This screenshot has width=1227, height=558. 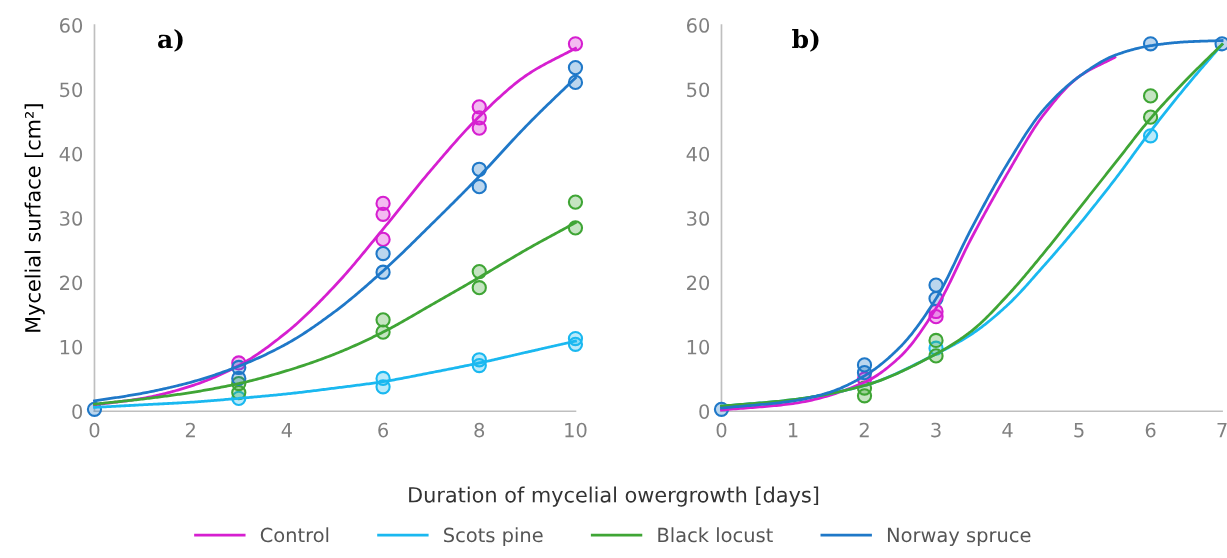 I want to click on x-tick-label: 10, so click(x=576, y=430).